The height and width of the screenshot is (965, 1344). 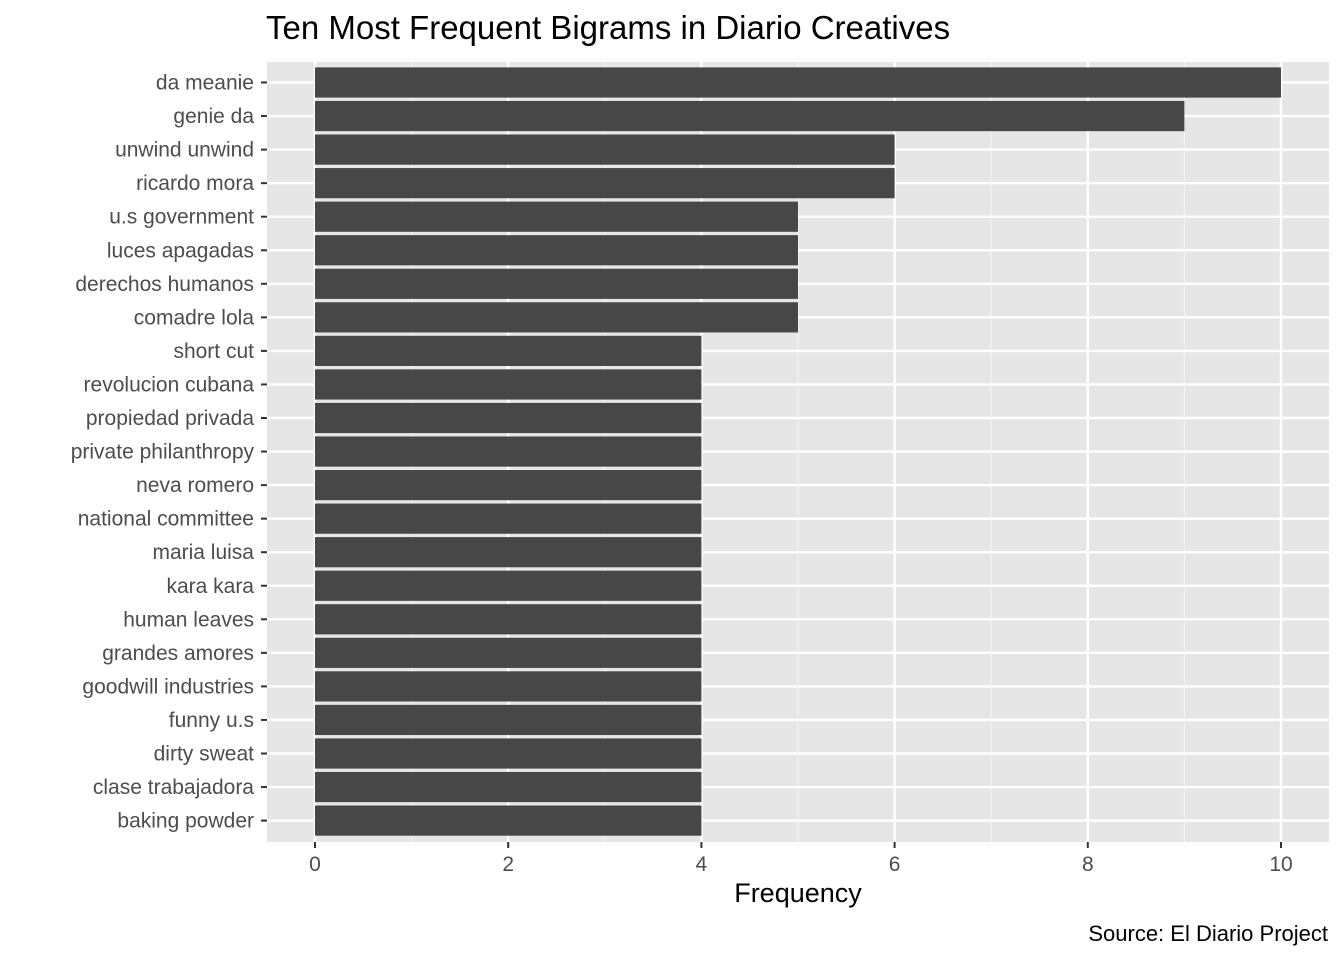 What do you see at coordinates (173, 787) in the screenshot?
I see `y-tick-label: clase trabajadora` at bounding box center [173, 787].